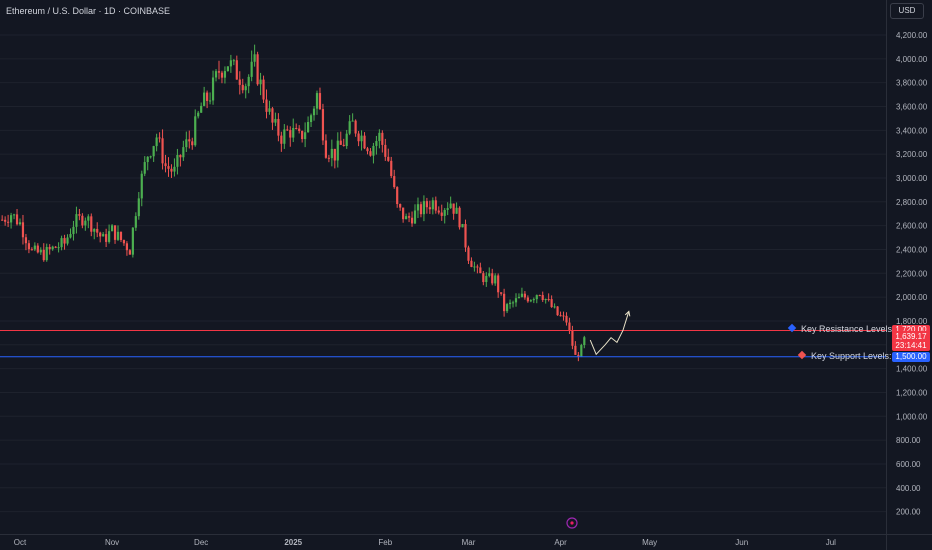 The width and height of the screenshot is (932, 550). What do you see at coordinates (627, 313) in the screenshot?
I see `arrow-head-icon` at bounding box center [627, 313].